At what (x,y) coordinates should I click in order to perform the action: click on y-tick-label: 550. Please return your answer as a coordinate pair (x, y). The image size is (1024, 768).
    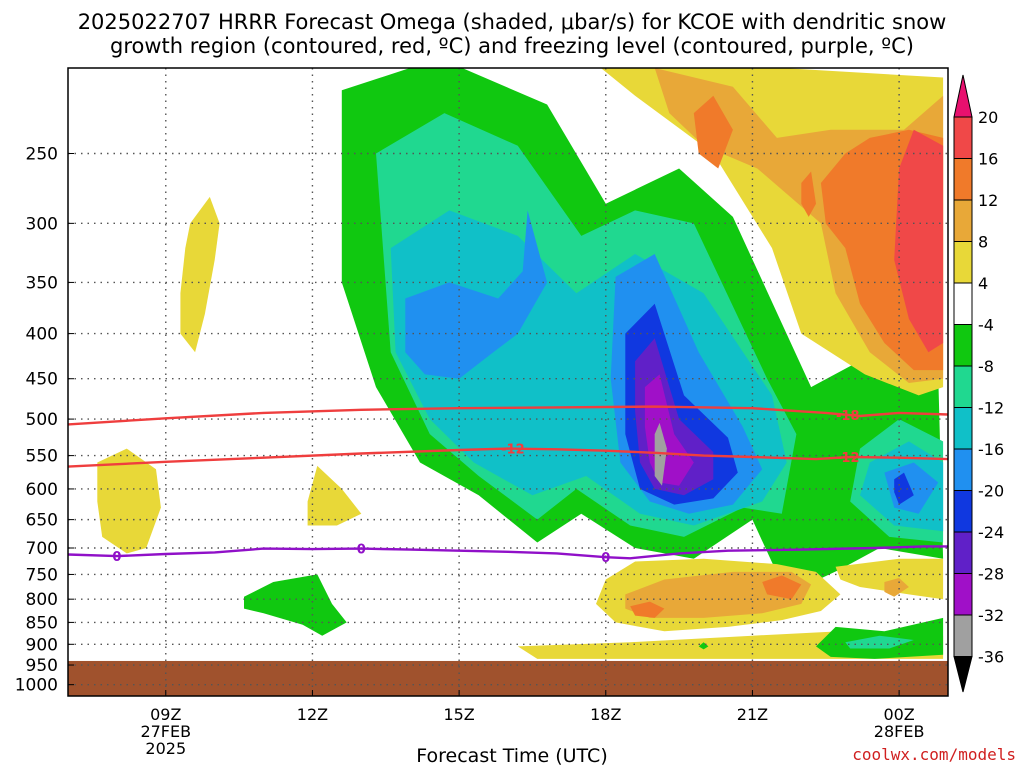
    Looking at the image, I should click on (42, 457).